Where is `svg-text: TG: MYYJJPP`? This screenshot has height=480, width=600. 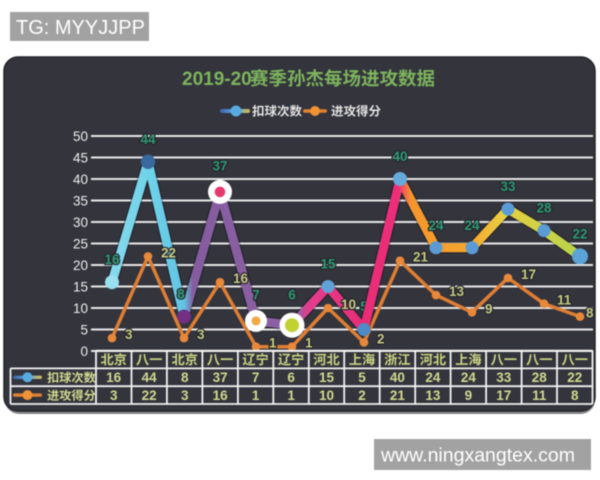 svg-text: TG: MYYJJPP is located at coordinates (80, 28).